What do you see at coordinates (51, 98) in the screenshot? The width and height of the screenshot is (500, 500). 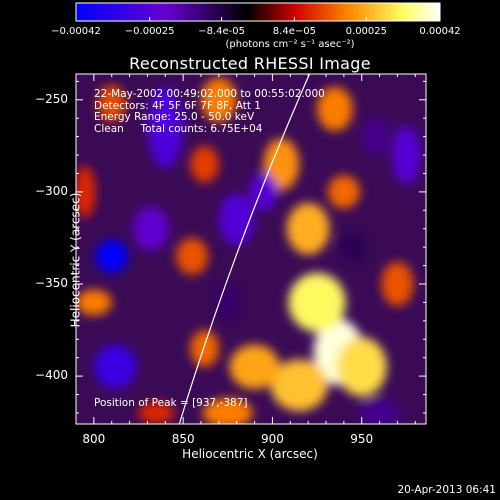 I see `y-tick-label: −250` at bounding box center [51, 98].